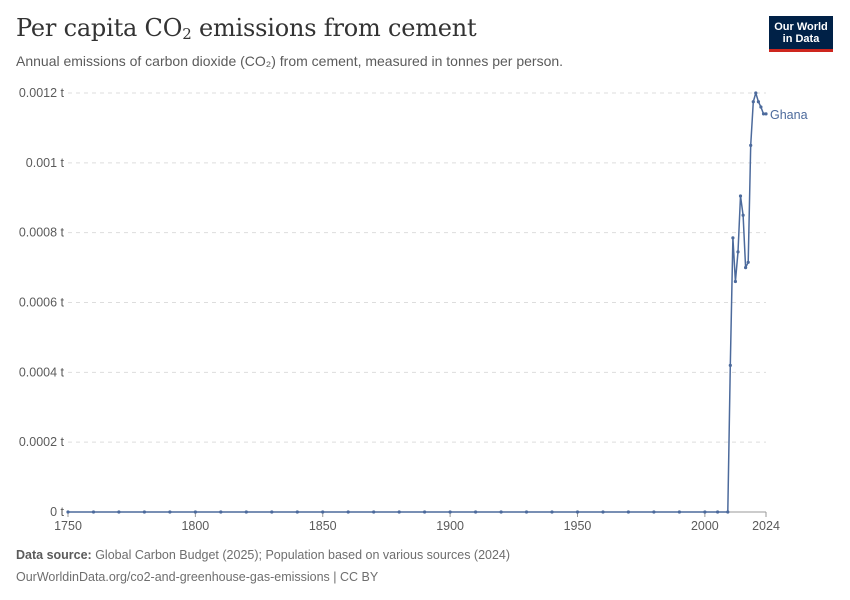 This screenshot has width=850, height=600. I want to click on logo-line-1: Our World, so click(801, 27).